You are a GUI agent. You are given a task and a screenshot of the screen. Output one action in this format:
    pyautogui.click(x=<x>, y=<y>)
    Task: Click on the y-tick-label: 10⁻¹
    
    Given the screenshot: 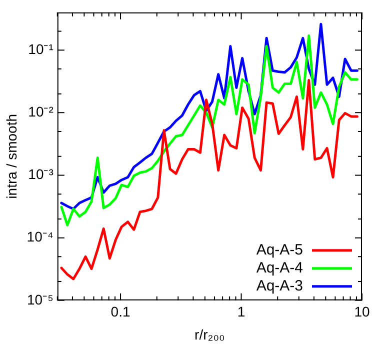 What is the action you would take?
    pyautogui.click(x=41, y=48)
    